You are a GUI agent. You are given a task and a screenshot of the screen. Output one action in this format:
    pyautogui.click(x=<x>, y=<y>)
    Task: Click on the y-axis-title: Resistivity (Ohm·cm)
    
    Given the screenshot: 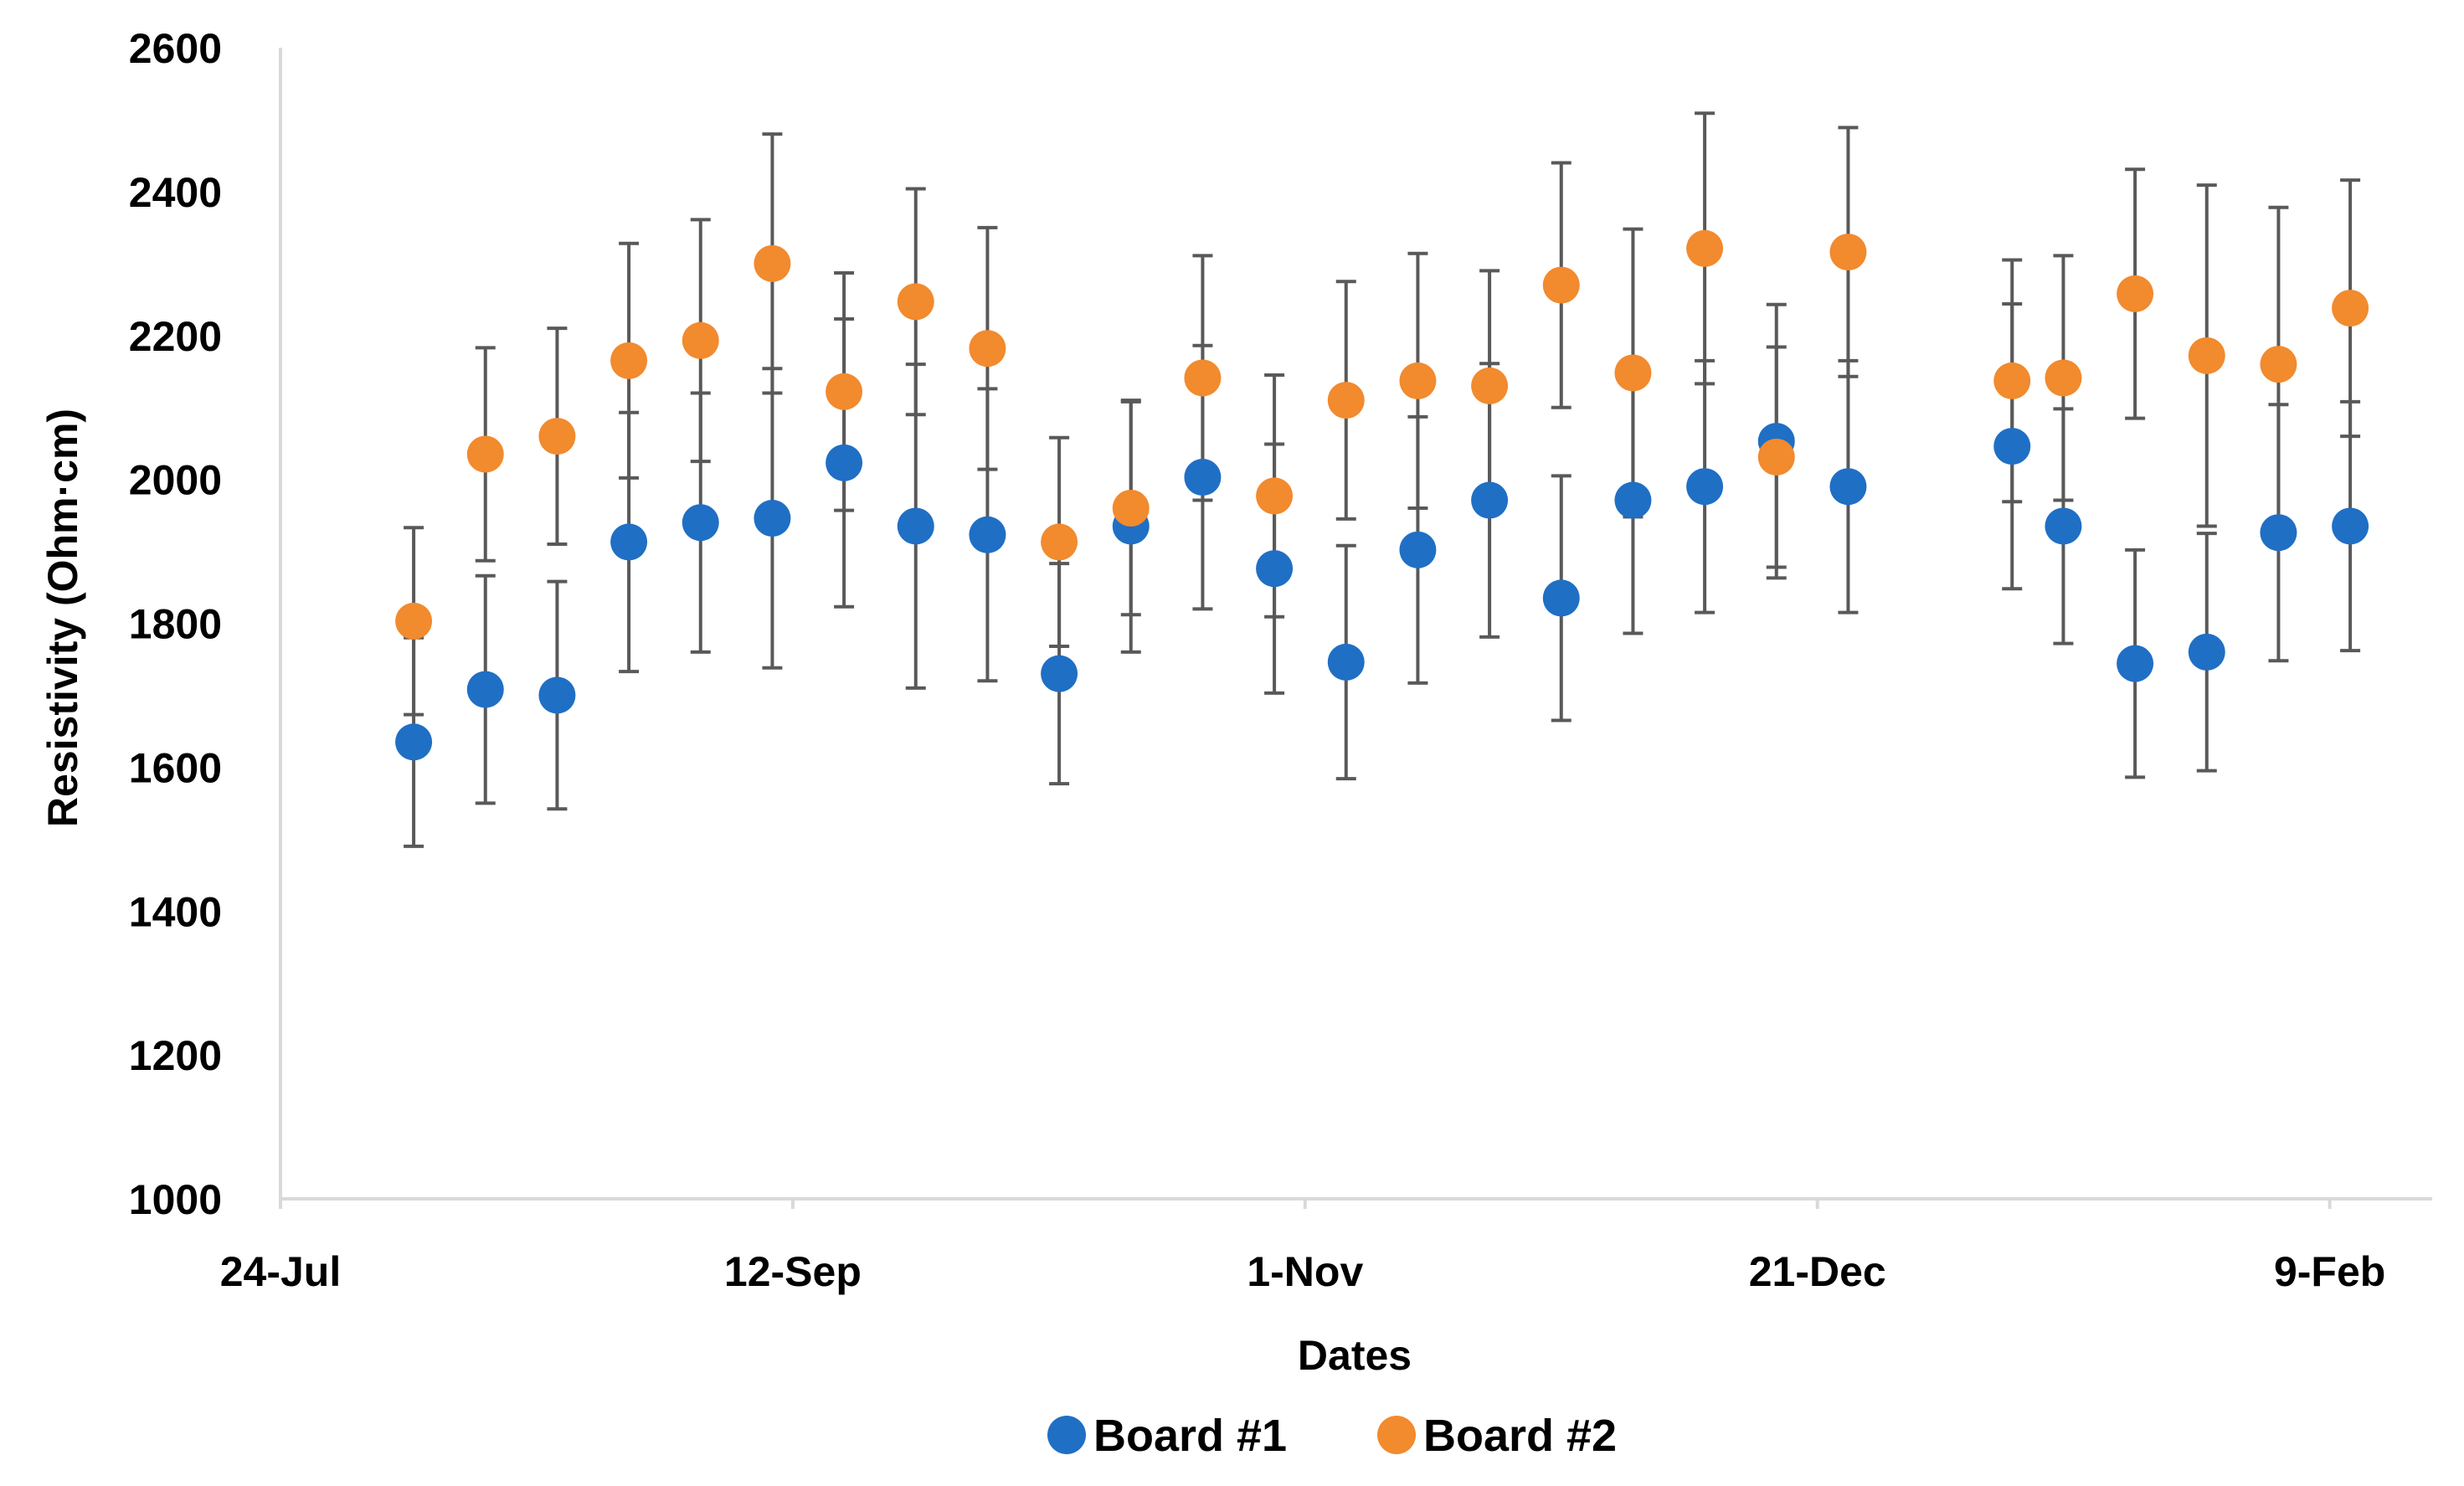 What is the action you would take?
    pyautogui.click(x=63, y=618)
    